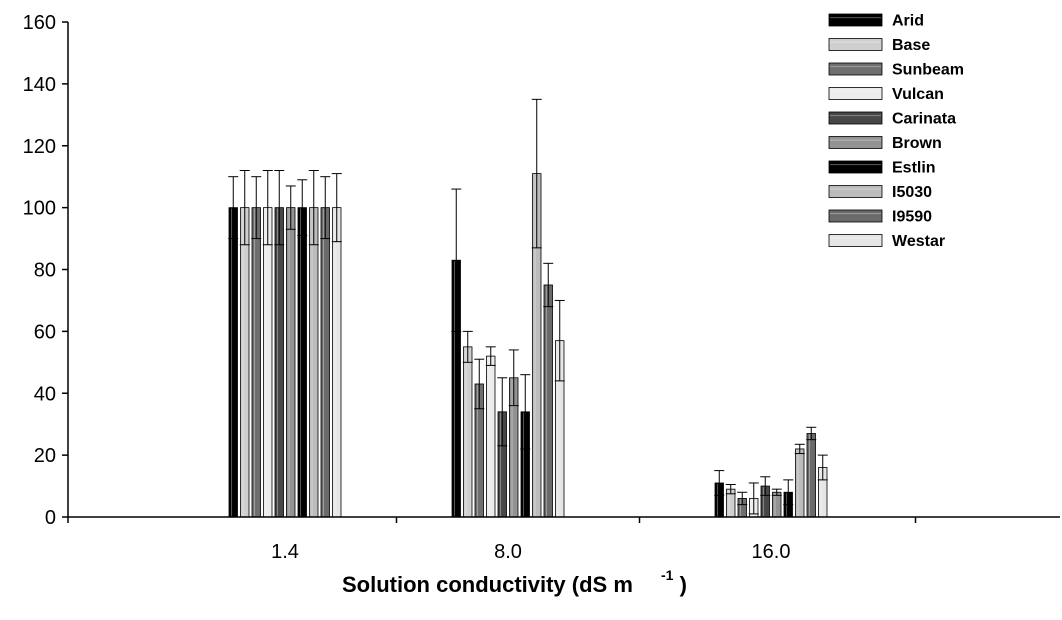  Describe the element at coordinates (487, 584) in the screenshot. I see `x-axis-title-main: Solution conductivity (dS m` at that location.